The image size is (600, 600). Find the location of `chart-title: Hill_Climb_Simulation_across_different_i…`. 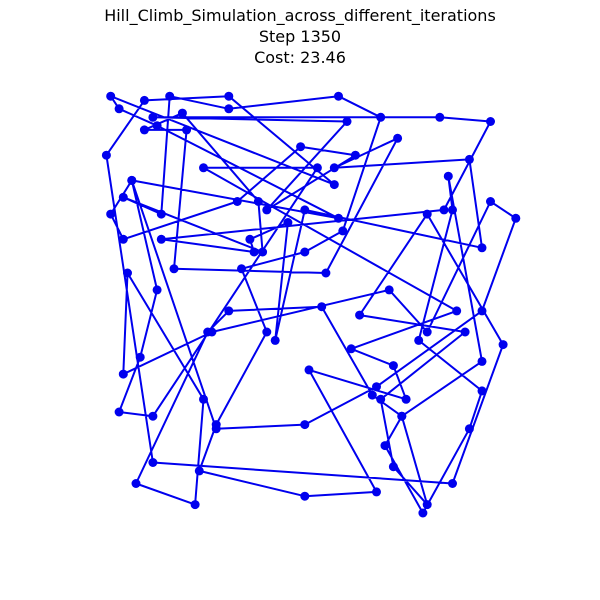

chart-title: Hill_Climb_Simulation_across_different_i… is located at coordinates (300, 15).